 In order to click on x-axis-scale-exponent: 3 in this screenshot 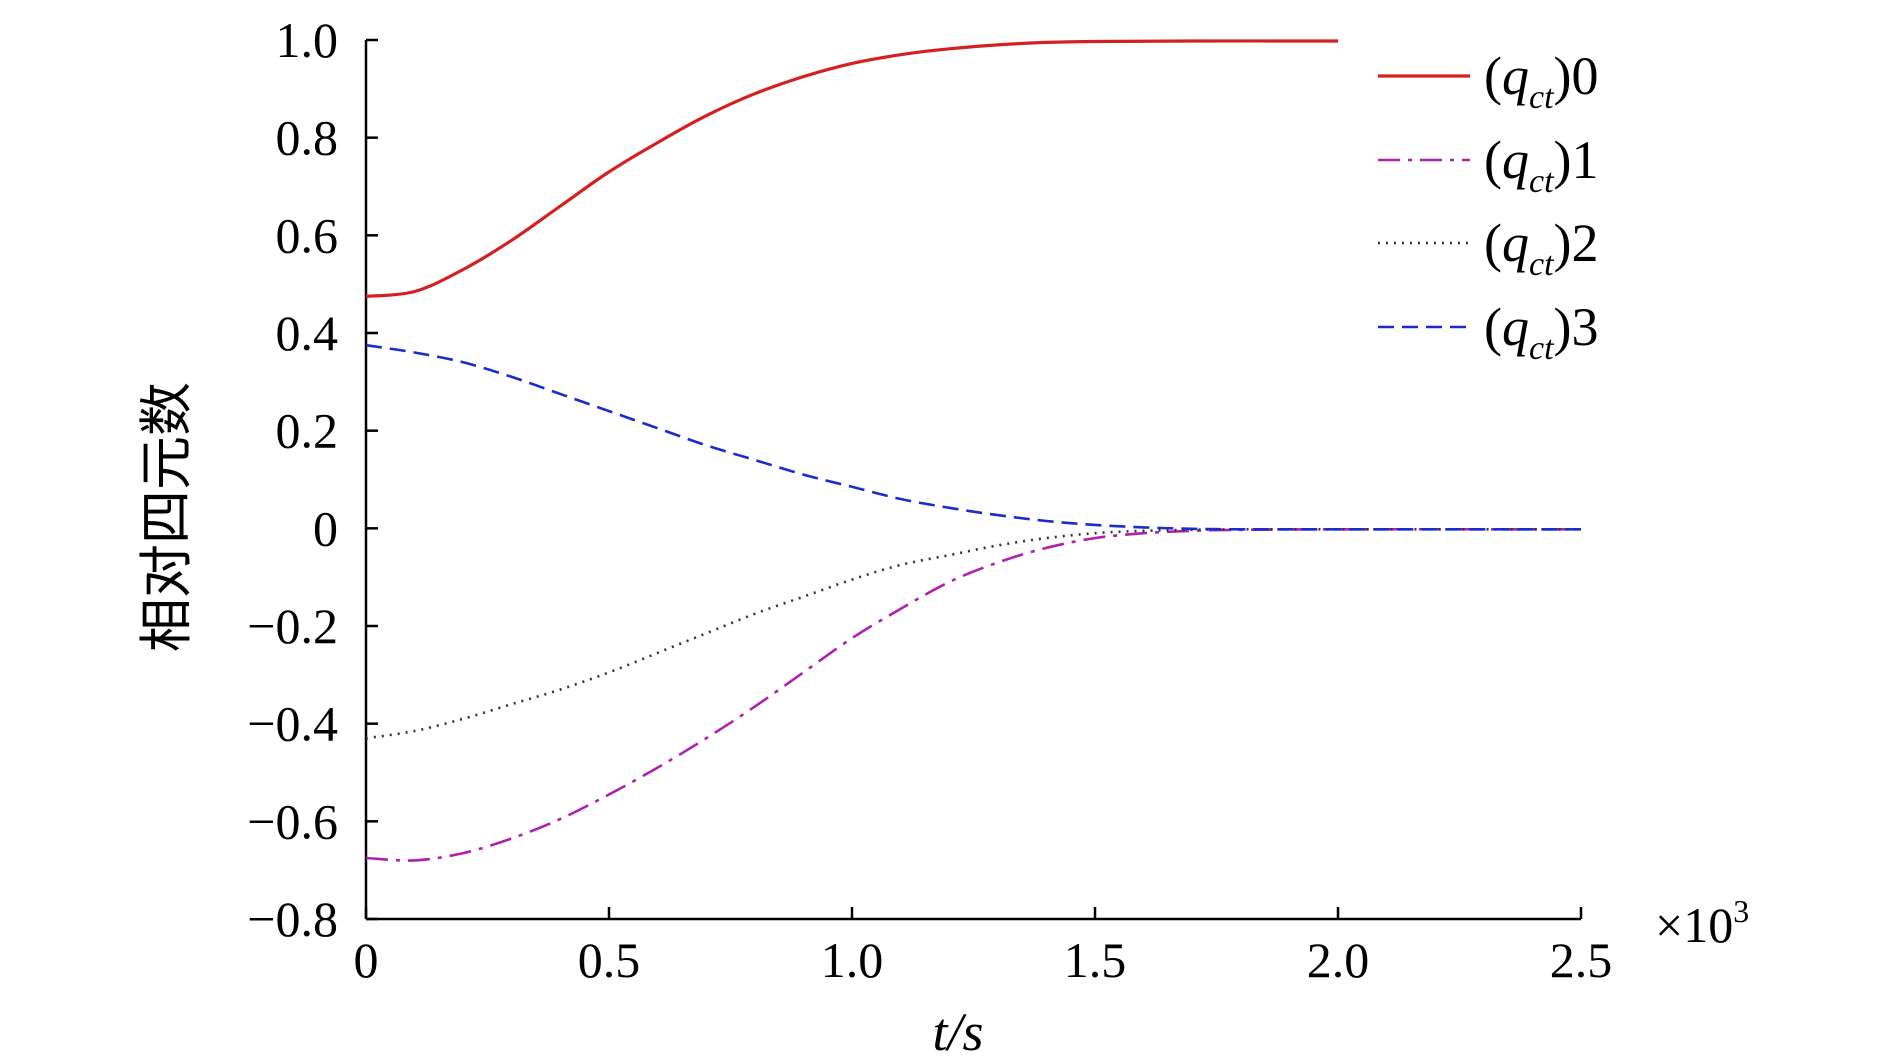, I will do `click(1741, 911)`.